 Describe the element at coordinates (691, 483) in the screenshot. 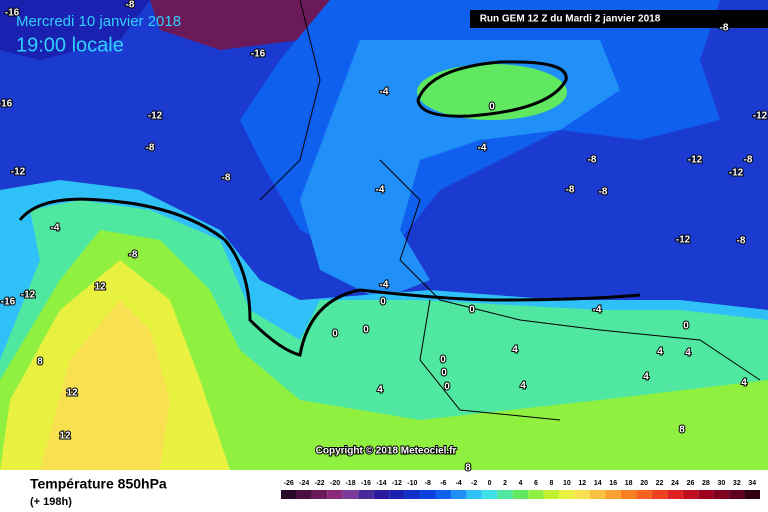

I see `scale-label: 26` at that location.